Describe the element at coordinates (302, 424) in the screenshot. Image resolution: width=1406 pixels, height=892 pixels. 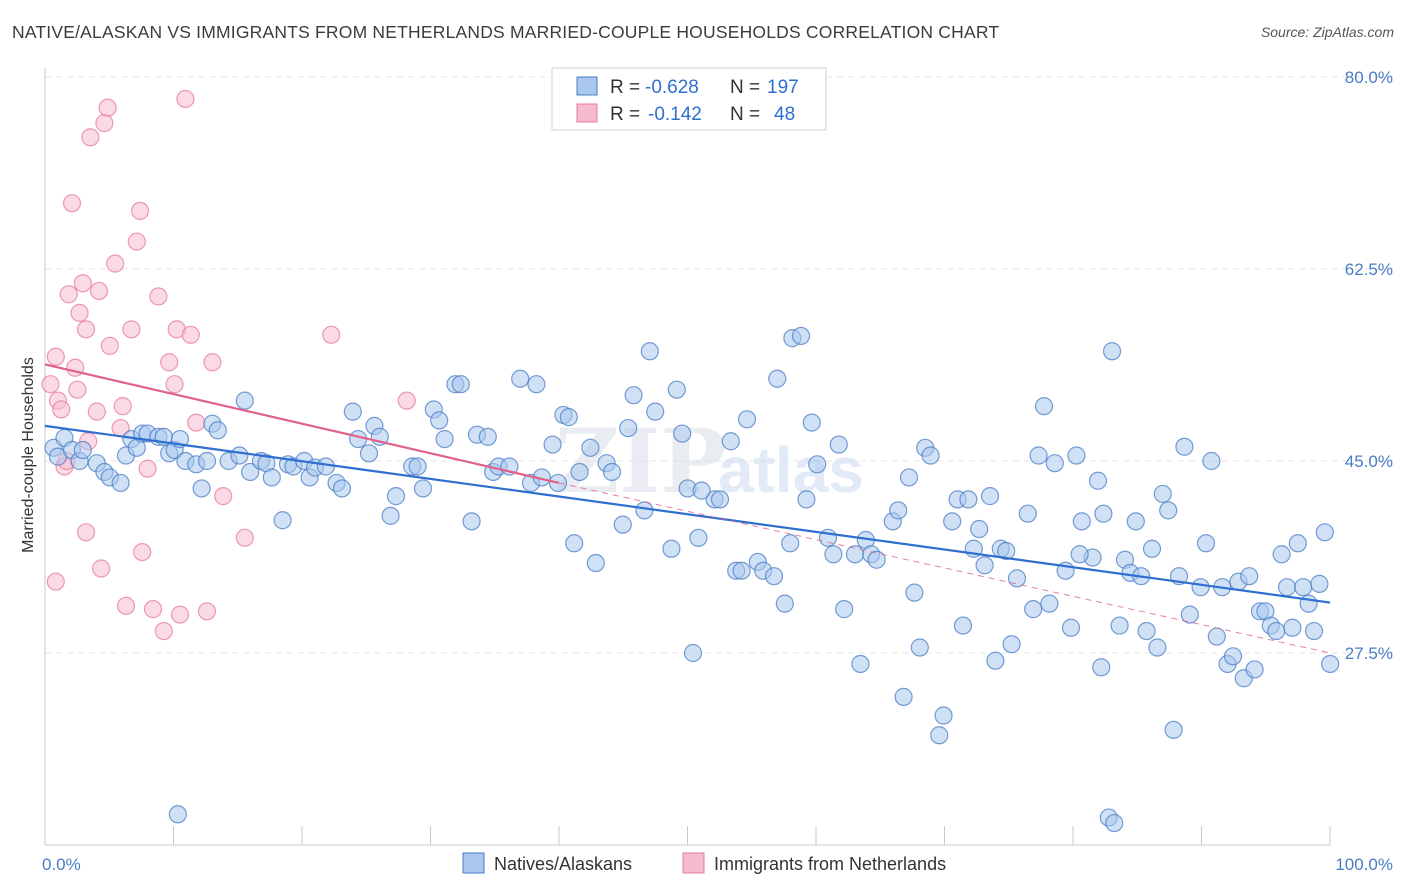
I see `trend-line-netherlands` at that location.